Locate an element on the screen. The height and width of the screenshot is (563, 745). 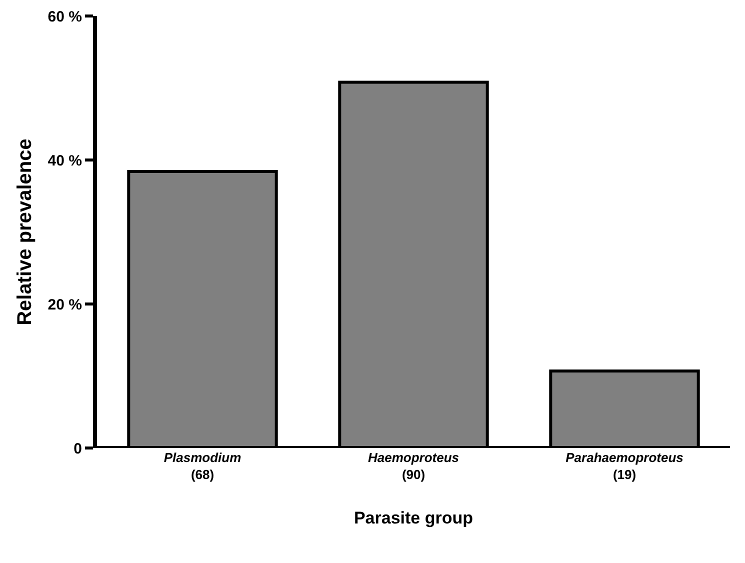
y-tick-label: 40 % is located at coordinates (65, 161).